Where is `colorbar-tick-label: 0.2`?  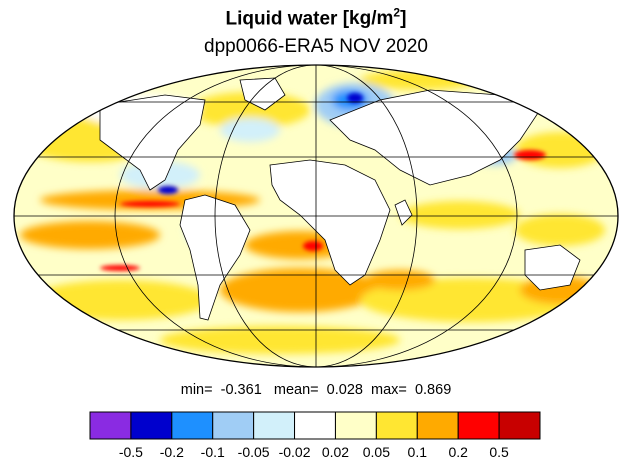
colorbar-tick-label: 0.2 is located at coordinates (458, 452).